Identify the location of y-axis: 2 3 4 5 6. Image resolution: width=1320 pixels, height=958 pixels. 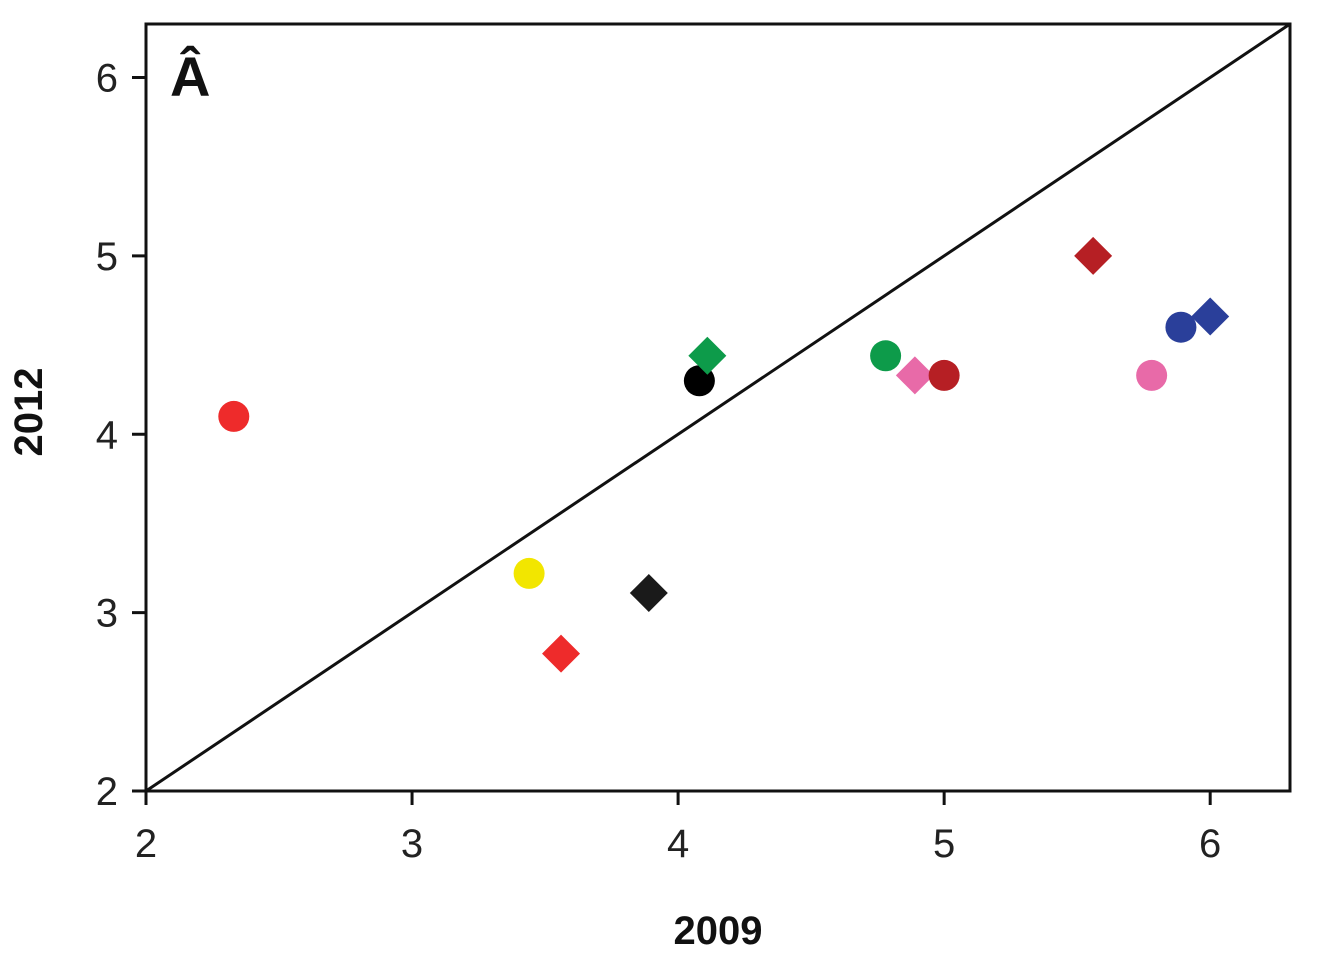
(121, 435).